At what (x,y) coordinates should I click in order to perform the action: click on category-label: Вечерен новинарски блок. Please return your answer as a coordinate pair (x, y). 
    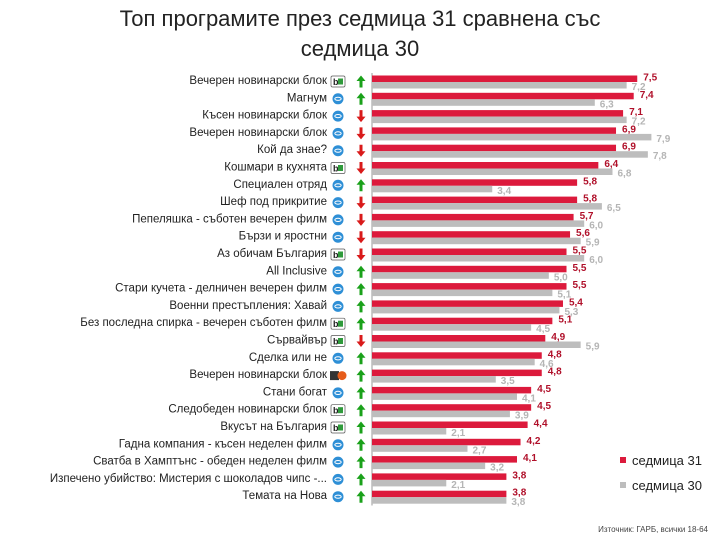
    Looking at the image, I should click on (258, 81).